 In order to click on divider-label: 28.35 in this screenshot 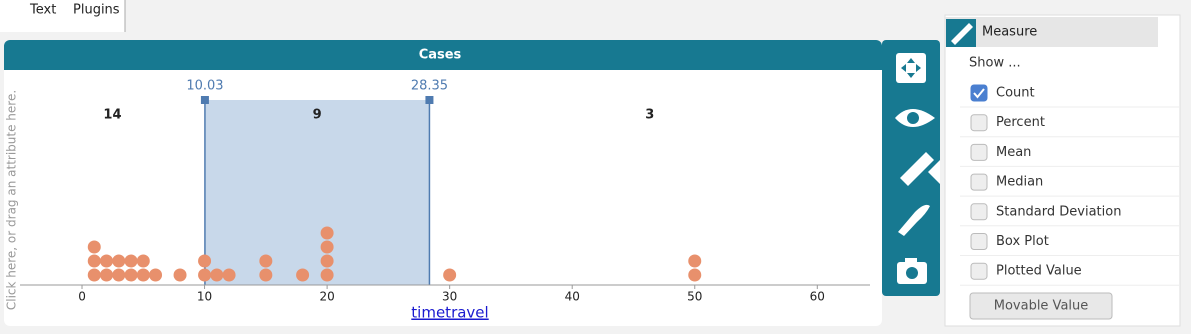, I will do `click(429, 86)`.